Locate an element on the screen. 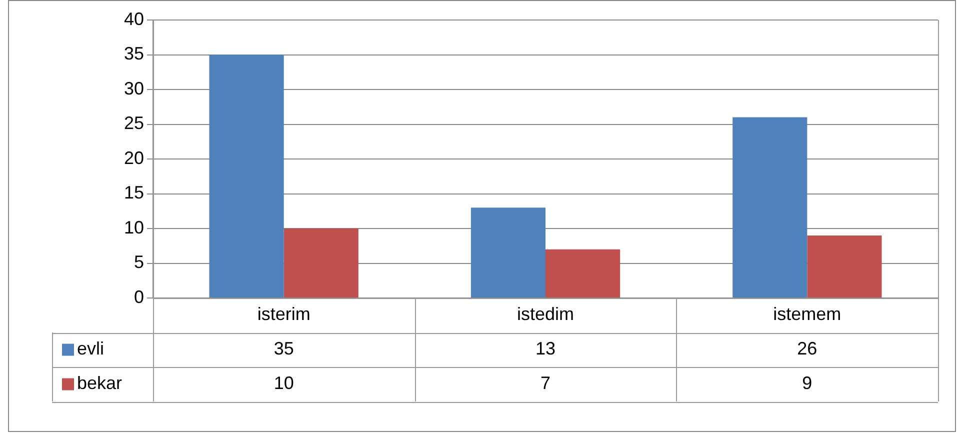 The image size is (963, 439). y-tick-label: 0 is located at coordinates (139, 296).